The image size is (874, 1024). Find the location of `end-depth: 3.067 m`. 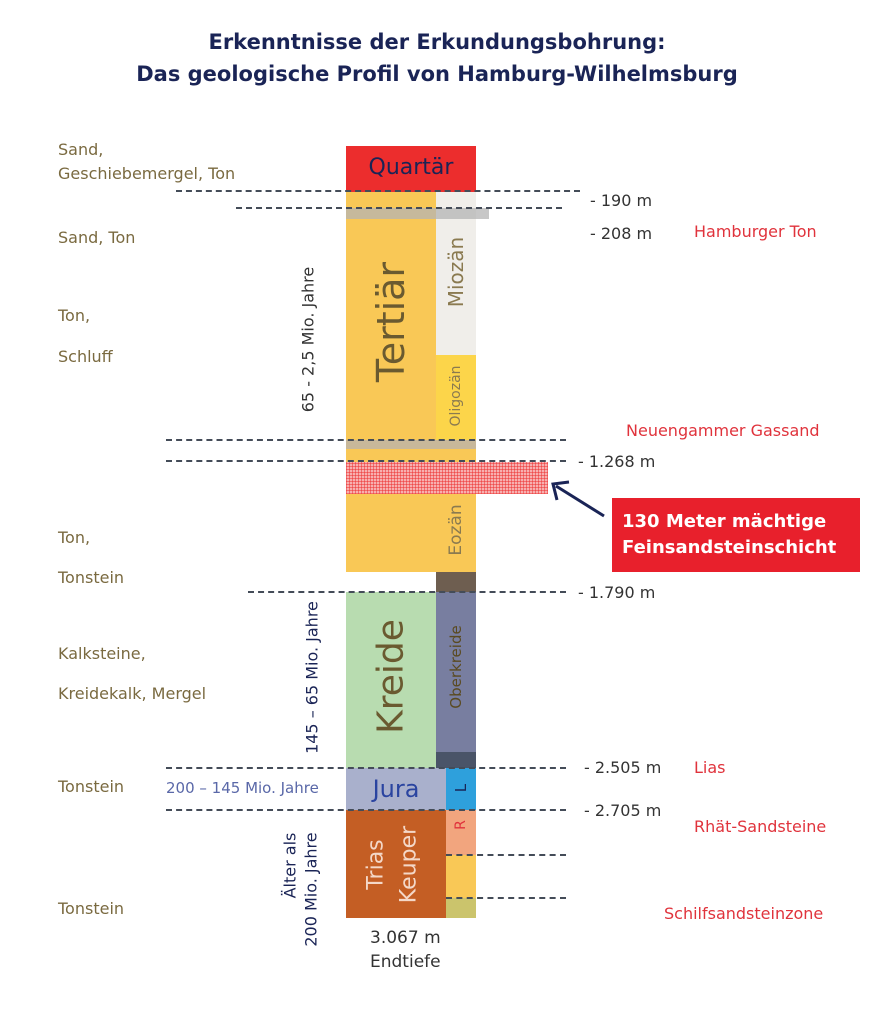

end-depth: 3.067 m is located at coordinates (405, 938).